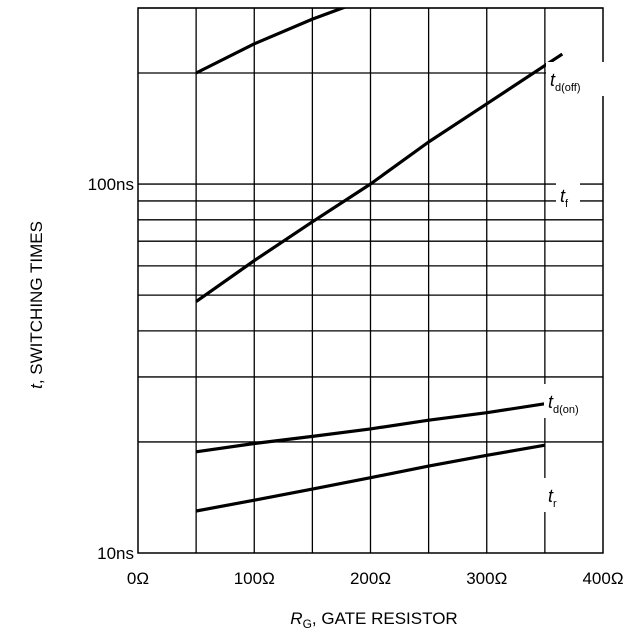  I want to click on y-tick-label: 100ns, so click(111, 184).